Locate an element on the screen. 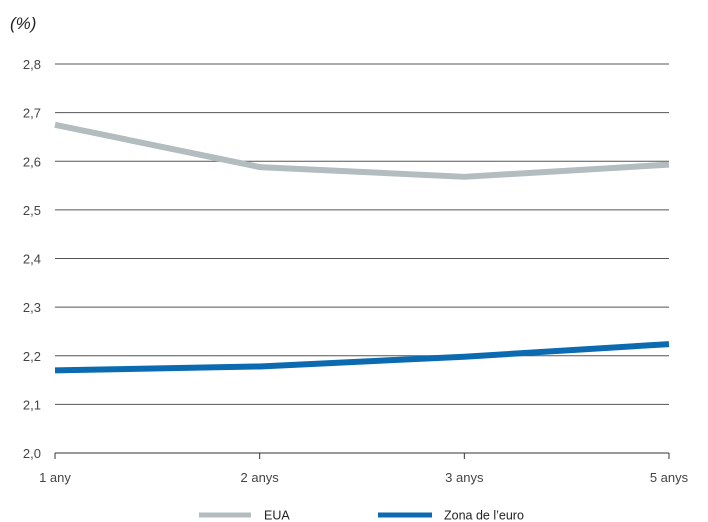  y-tick-label: 2,4 is located at coordinates (32, 259).